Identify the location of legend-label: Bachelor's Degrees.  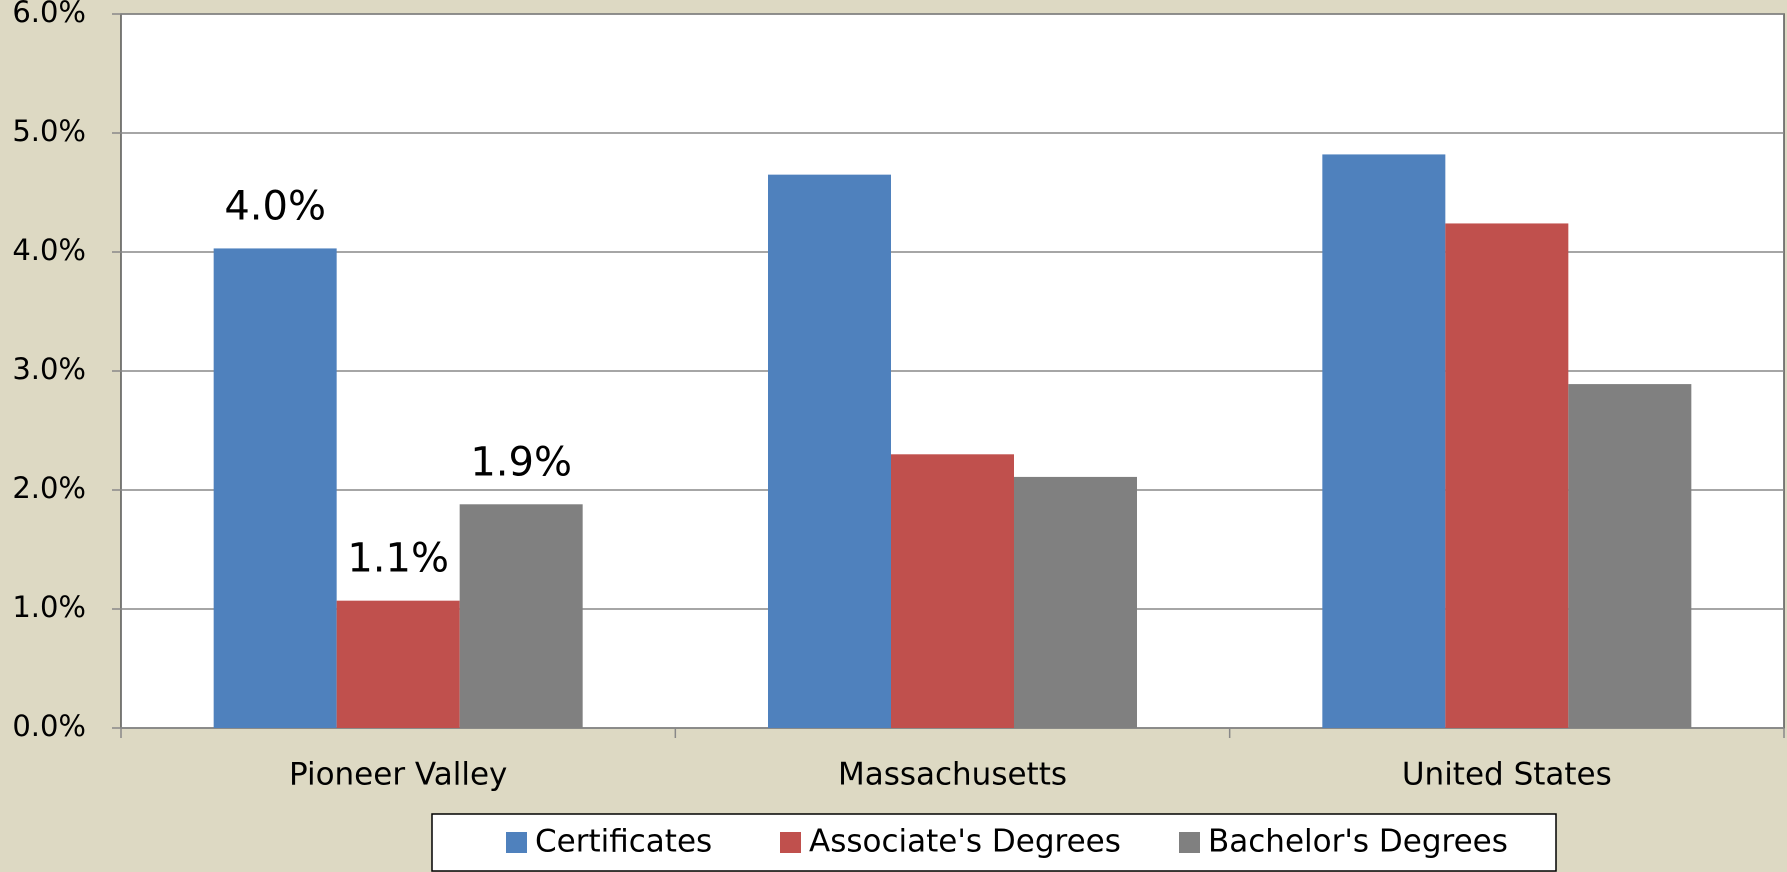
(1358, 842).